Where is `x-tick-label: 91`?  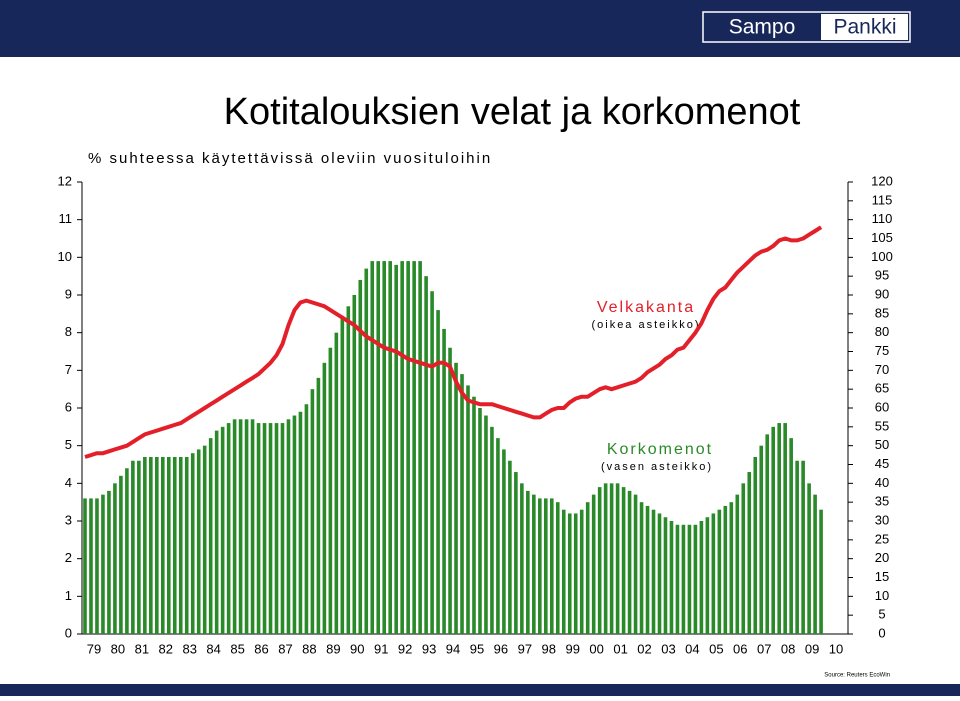
x-tick-label: 91 is located at coordinates (381, 648).